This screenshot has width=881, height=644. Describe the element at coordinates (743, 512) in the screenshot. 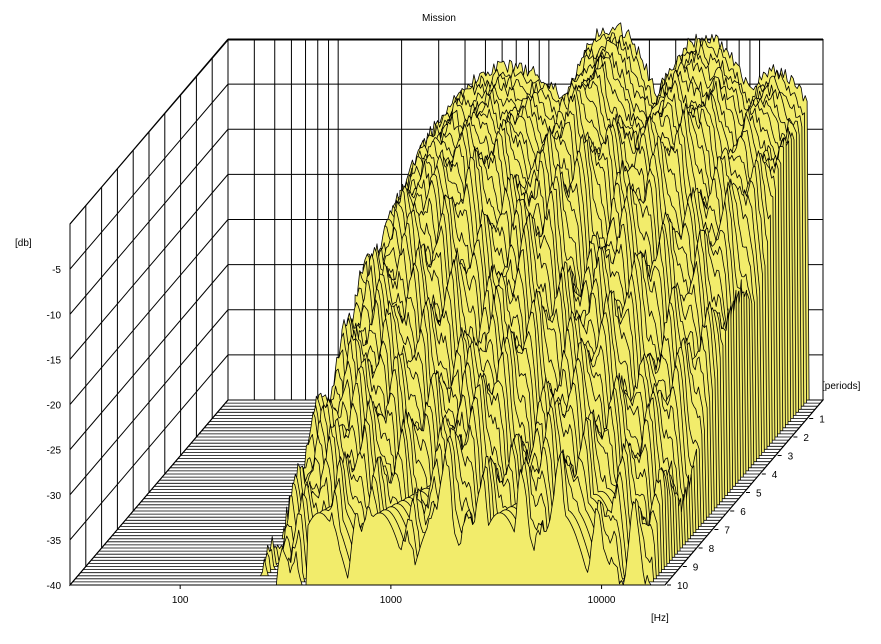

I see `z-tick-label: 6` at that location.